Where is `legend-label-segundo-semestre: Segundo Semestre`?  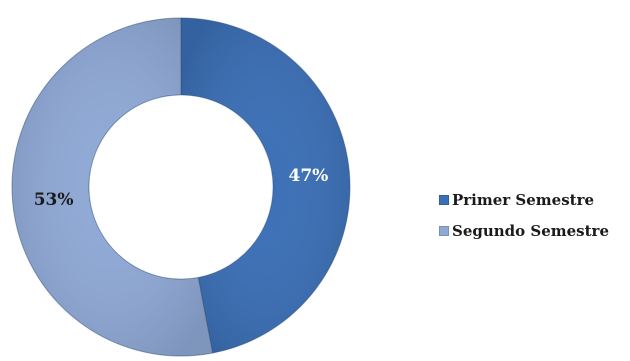 legend-label-segundo-semestre: Segundo Semestre is located at coordinates (531, 230).